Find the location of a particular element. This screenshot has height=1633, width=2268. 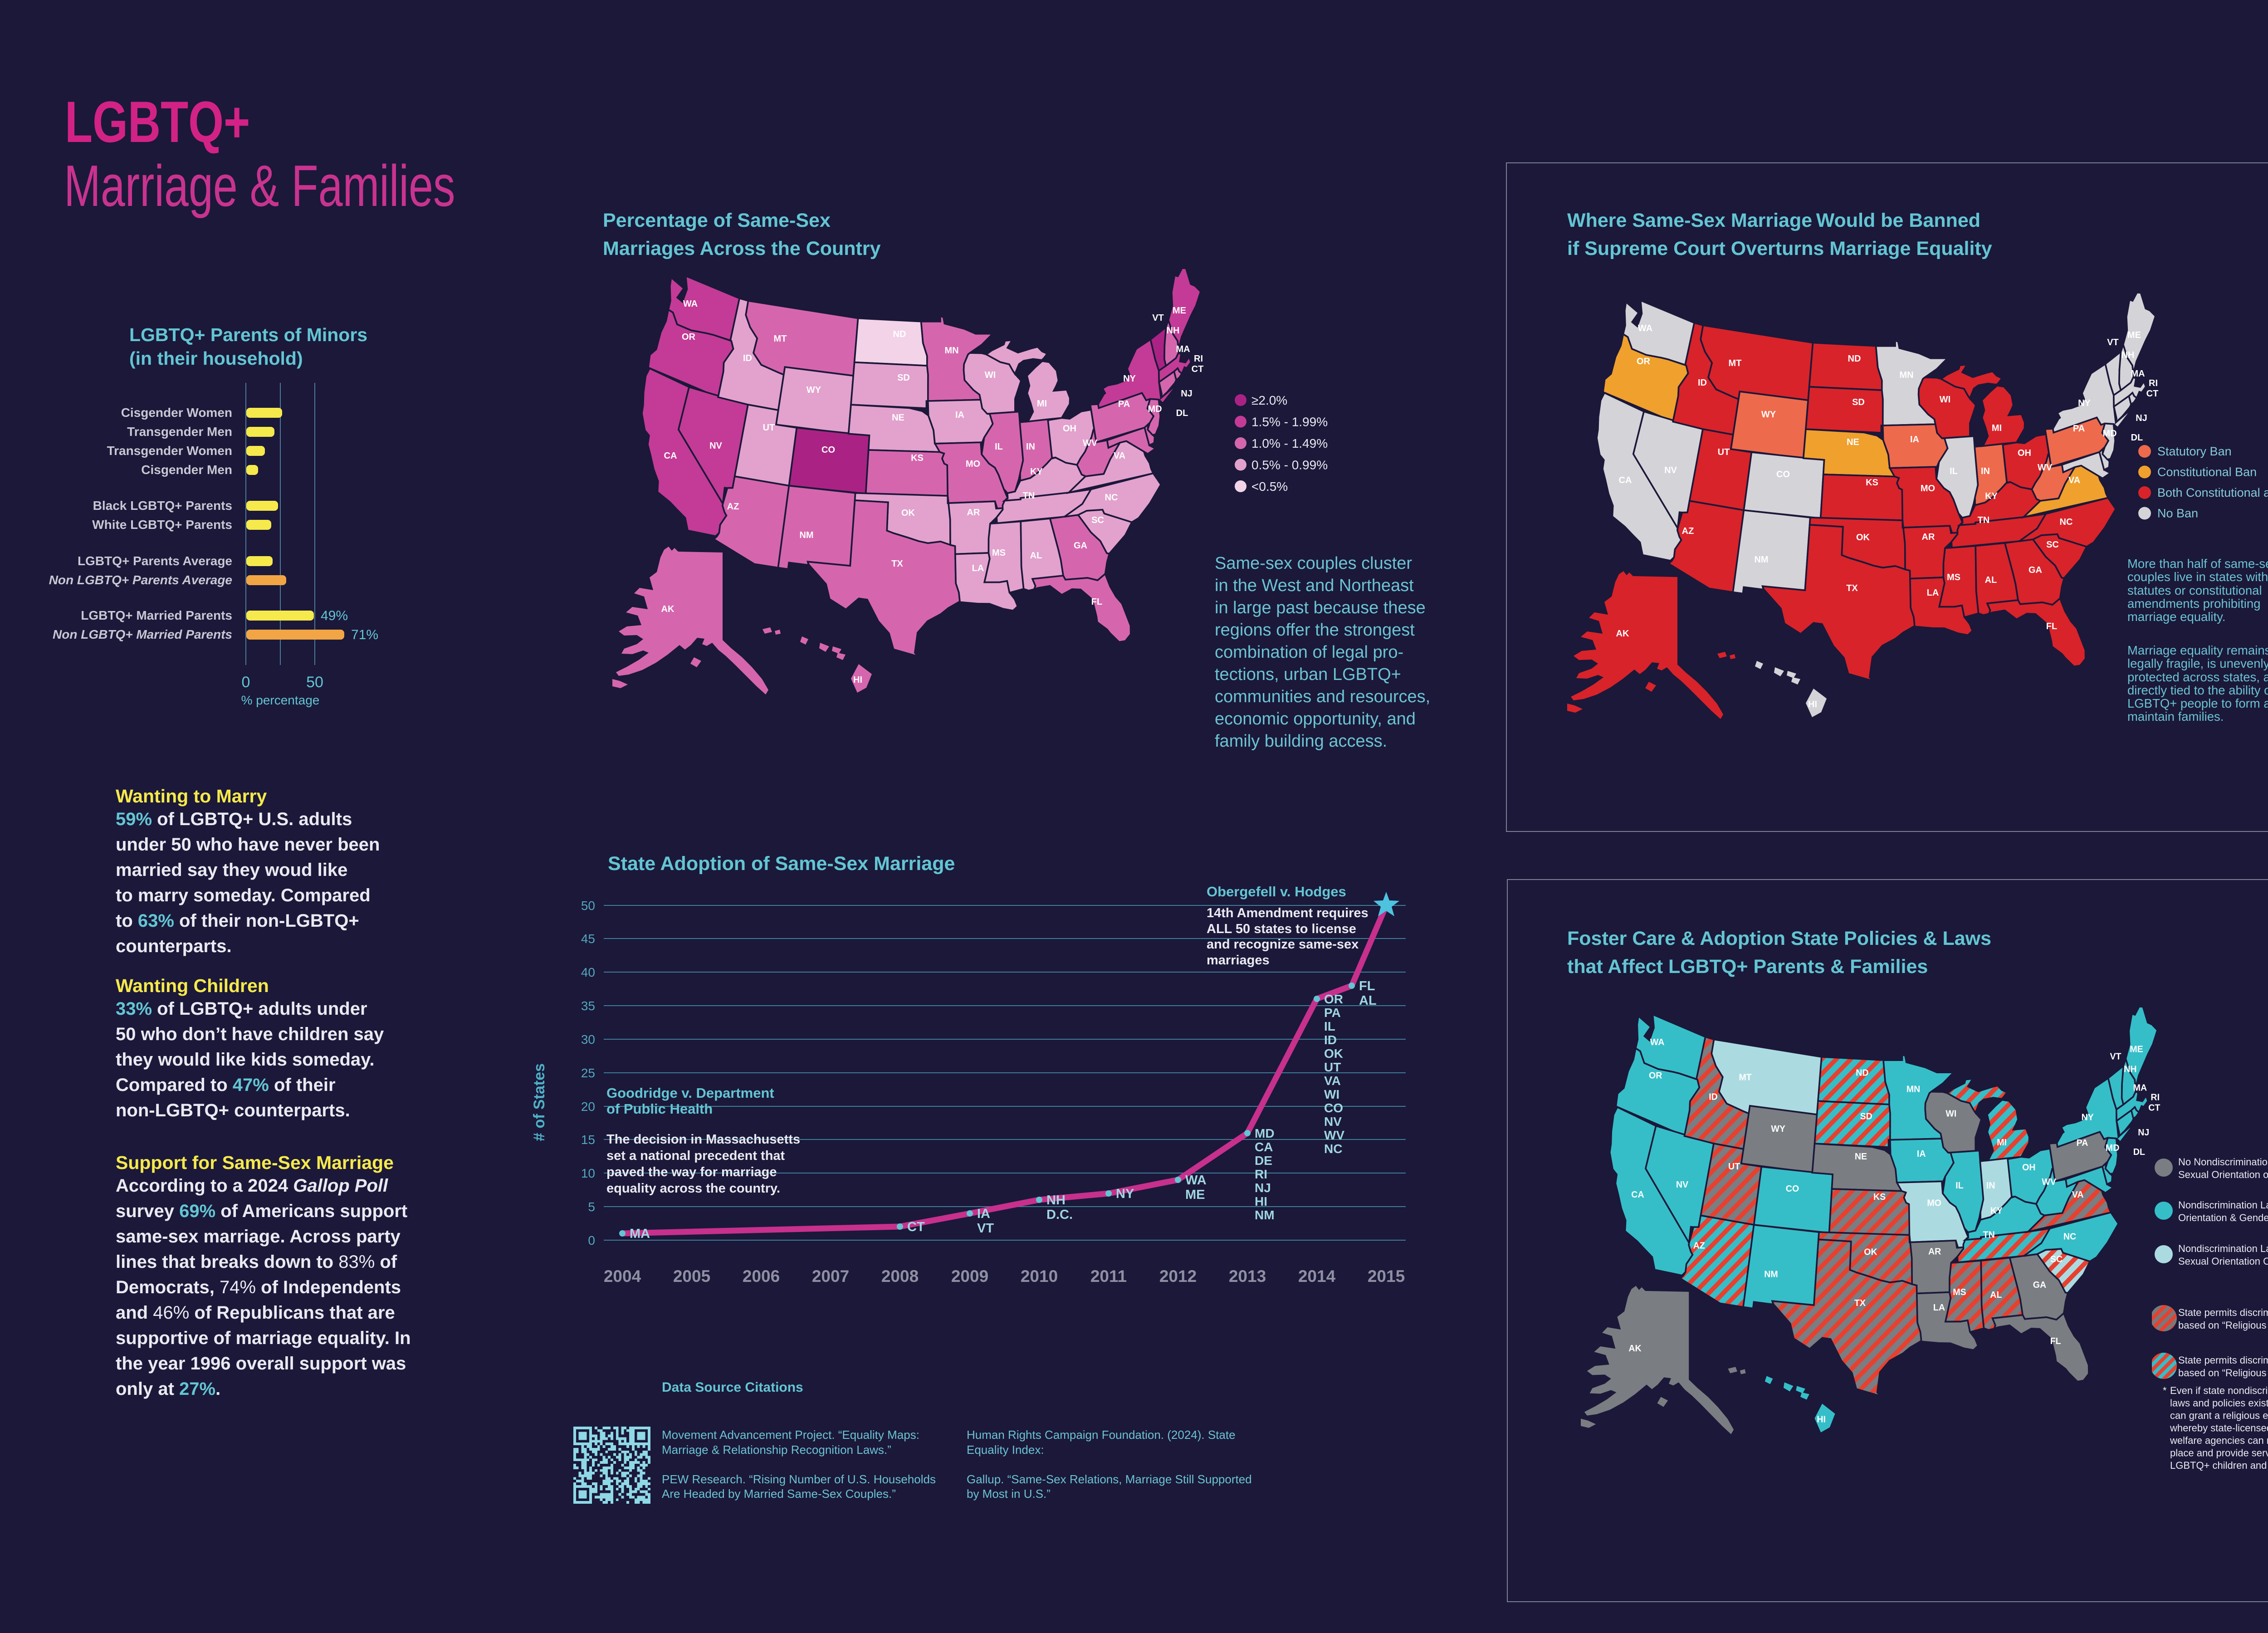

svg-text: TX is located at coordinates (897, 564).